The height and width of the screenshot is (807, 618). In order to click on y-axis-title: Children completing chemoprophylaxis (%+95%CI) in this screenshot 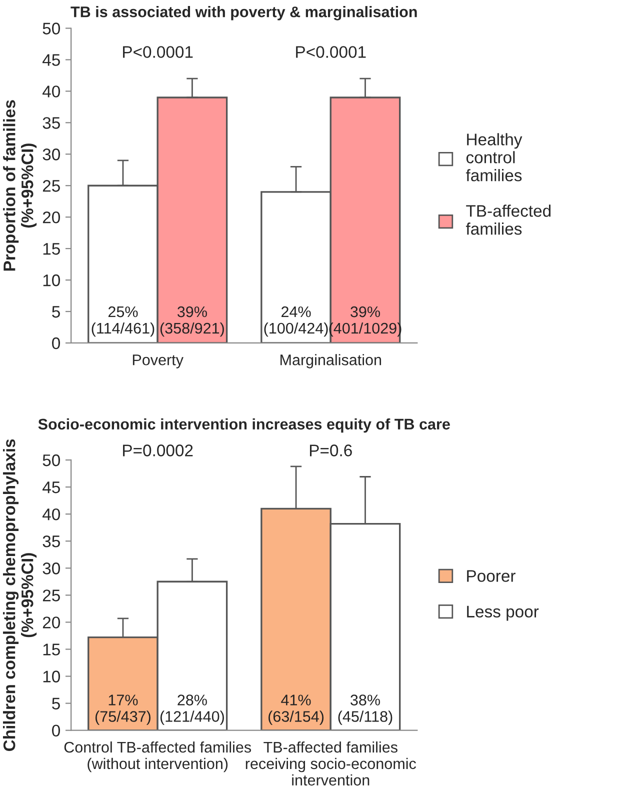, I will do `click(20, 595)`.